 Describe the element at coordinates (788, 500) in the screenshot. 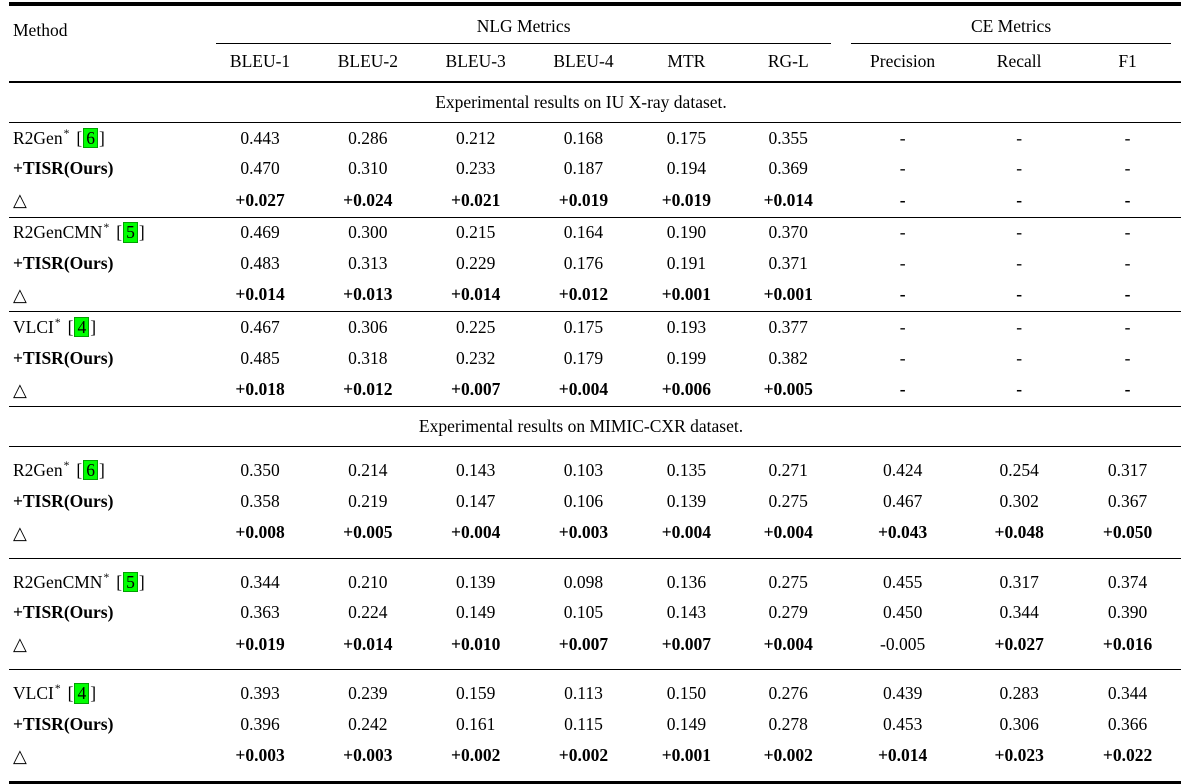

I see `metric-value-cell: 0.275` at that location.